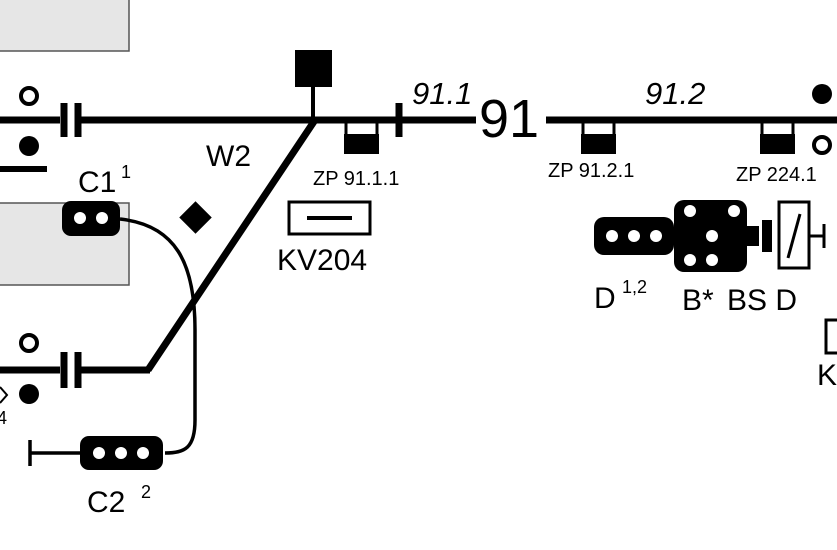 Image resolution: width=837 pixels, height=550 pixels. Describe the element at coordinates (126, 172) in the screenshot. I see `signal-c1-sup-label: 1` at that location.